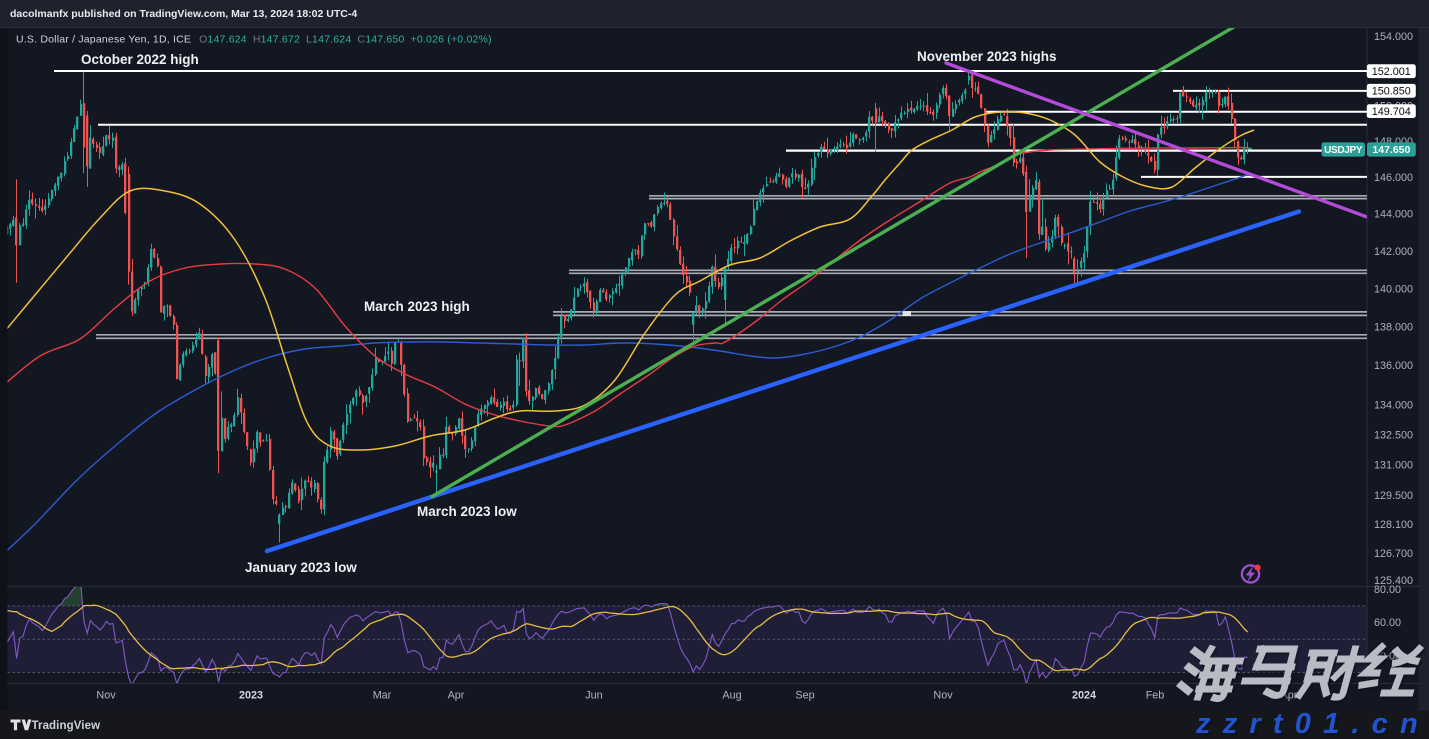  What do you see at coordinates (1084, 696) in the screenshot?
I see `svg-text: 2024` at bounding box center [1084, 696].